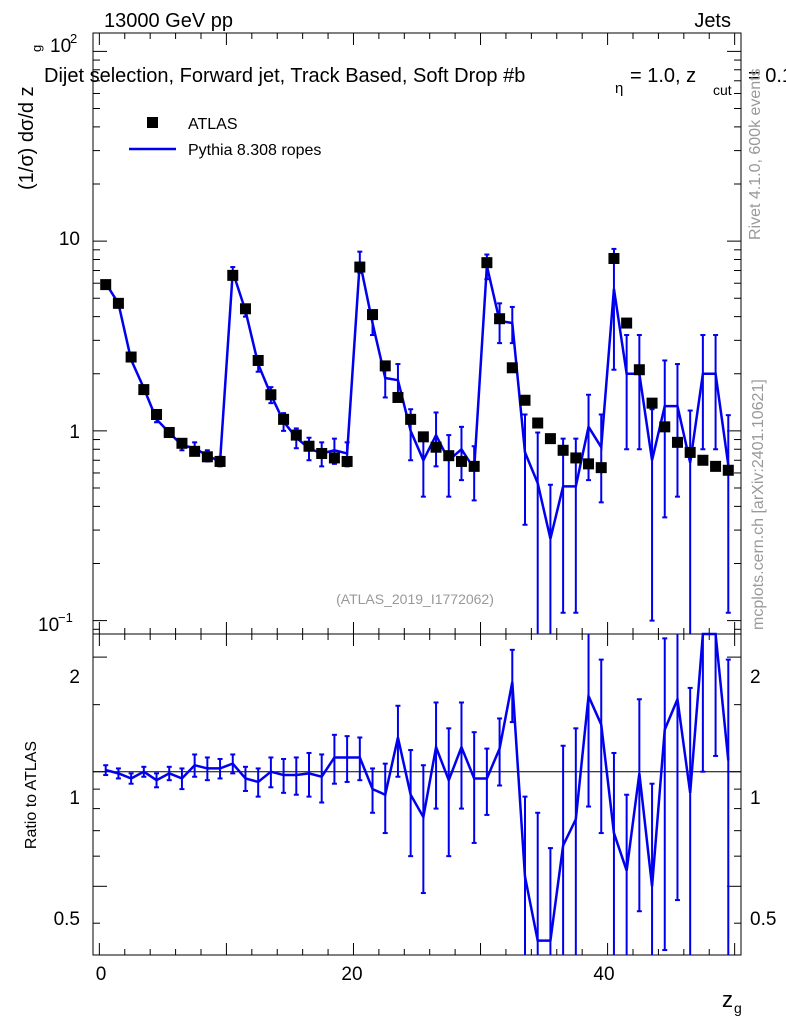 Image resolution: width=786 pixels, height=1024 pixels. What do you see at coordinates (254, 150) in the screenshot?
I see `legend-mc-label: Pythia 8.308 ropes` at bounding box center [254, 150].